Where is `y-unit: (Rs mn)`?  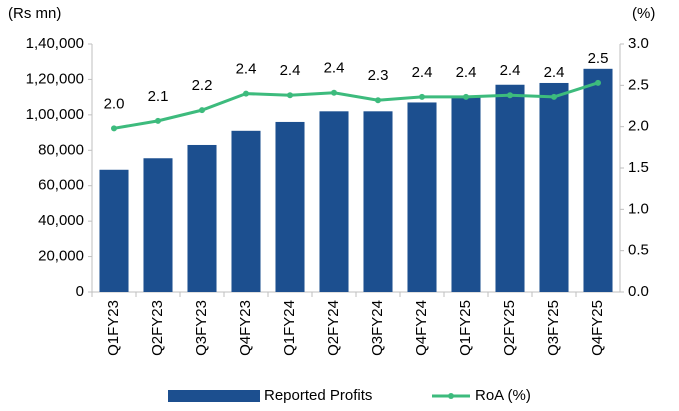 y-unit: (Rs mn) is located at coordinates (34, 13).